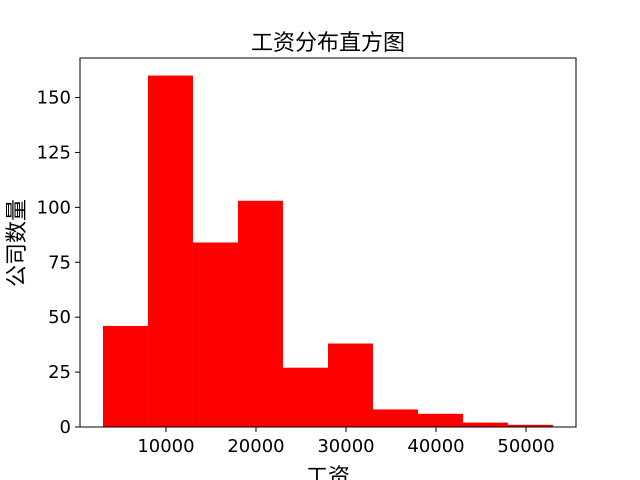  What do you see at coordinates (165, 446) in the screenshot?
I see `x-tick-label: 10000` at bounding box center [165, 446].